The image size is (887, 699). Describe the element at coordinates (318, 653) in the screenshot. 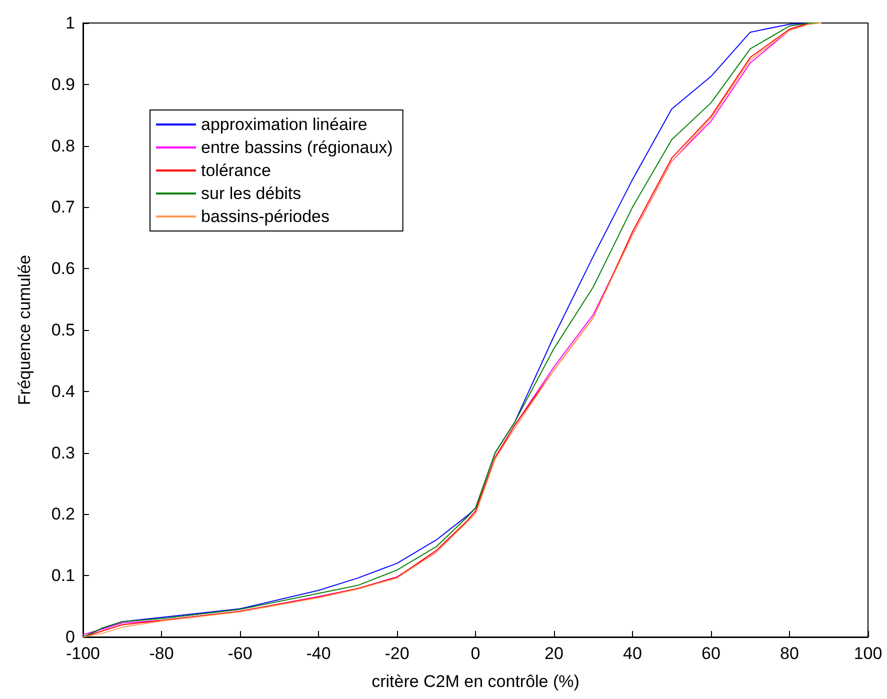

I see `x-tick-label: -40` at that location.